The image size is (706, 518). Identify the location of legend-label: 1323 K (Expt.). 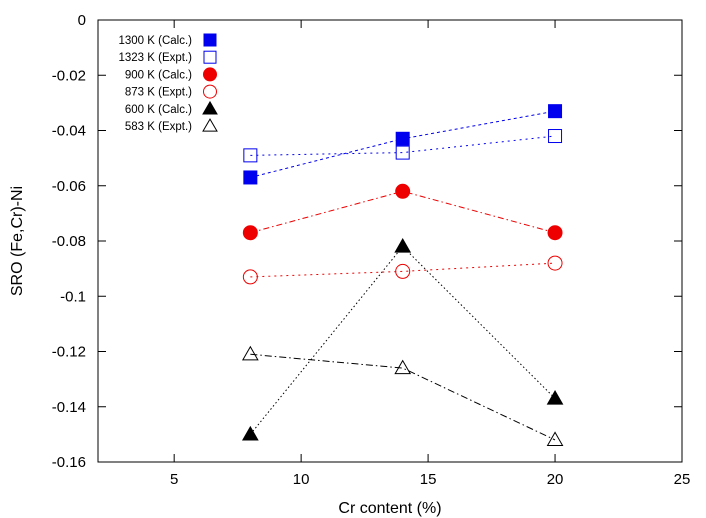
(155, 58).